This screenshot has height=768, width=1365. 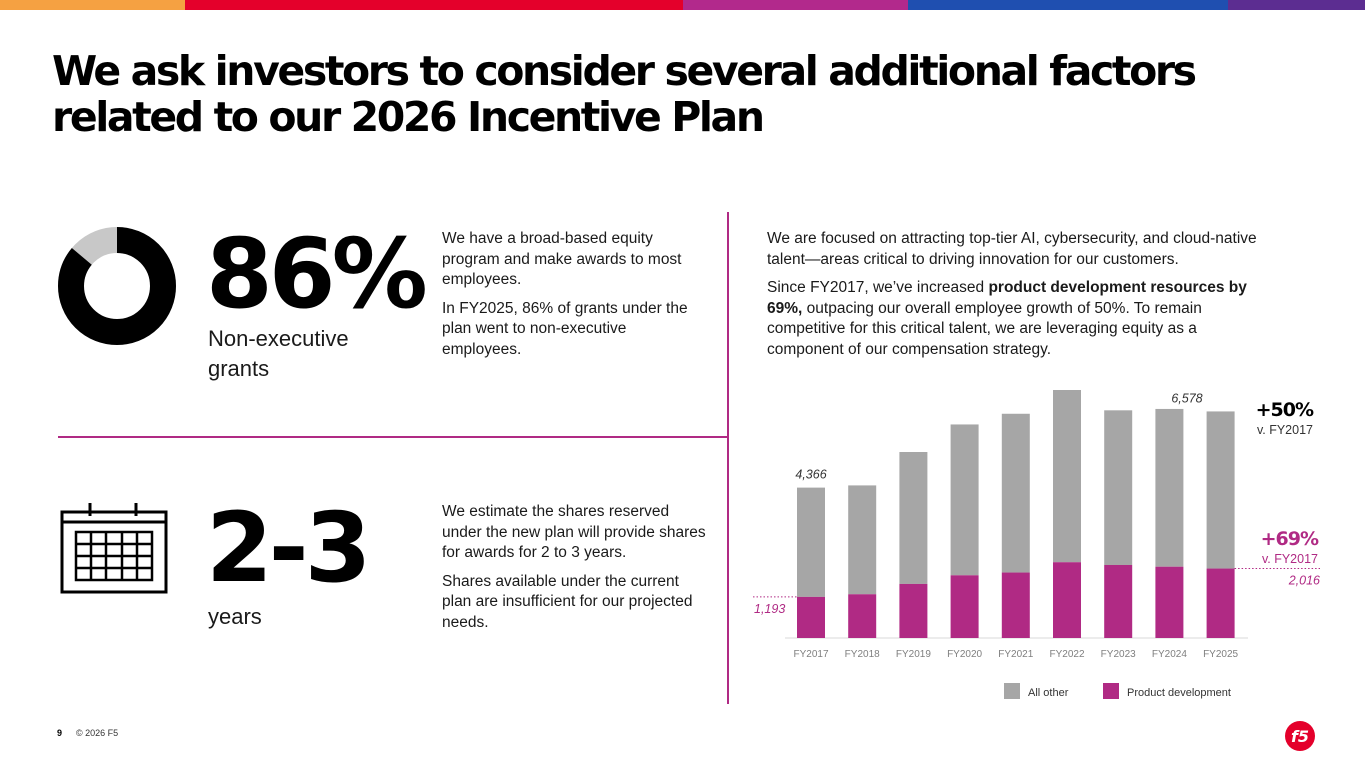 I want to click on top-color-stripe, so click(x=682, y=5).